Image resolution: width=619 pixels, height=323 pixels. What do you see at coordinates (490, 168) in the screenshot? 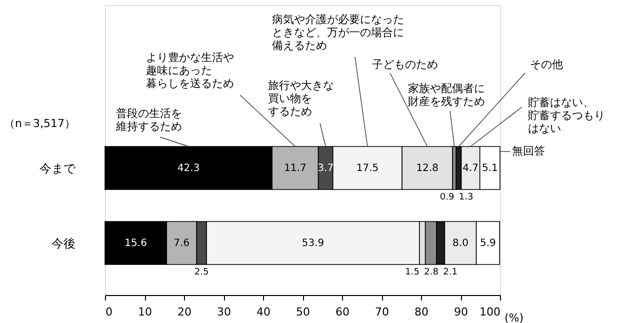
I see `data-label: 5.1` at bounding box center [490, 168].